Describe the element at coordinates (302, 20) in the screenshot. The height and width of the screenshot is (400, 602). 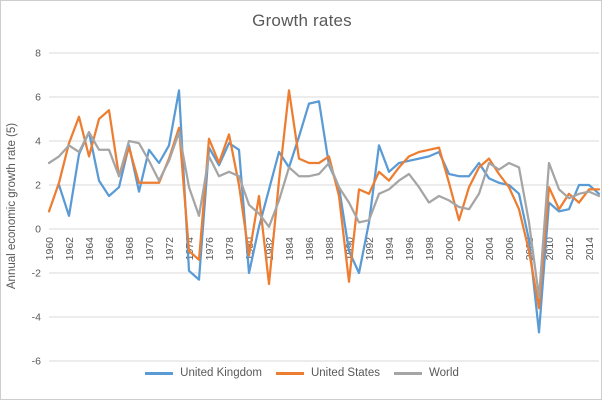
I see `chart-title: Growth rates` at that location.